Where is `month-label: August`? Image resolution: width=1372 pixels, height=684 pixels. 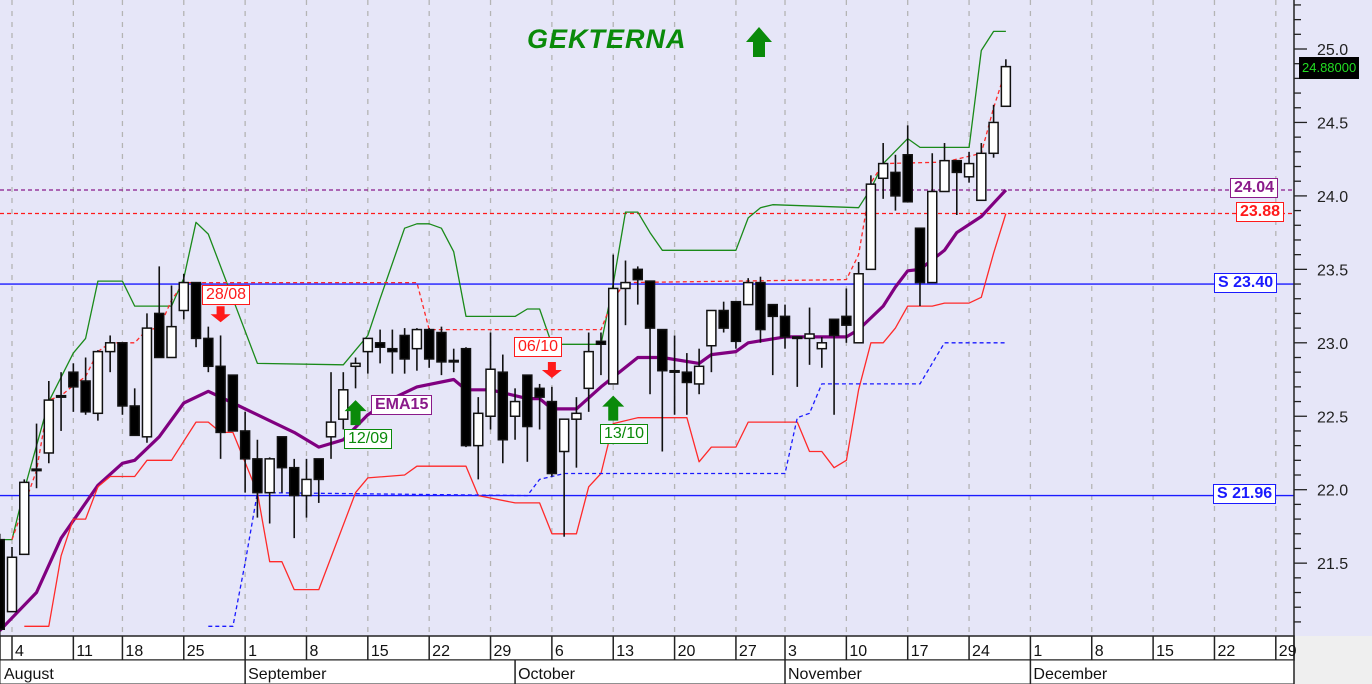
month-label: August is located at coordinates (29, 674).